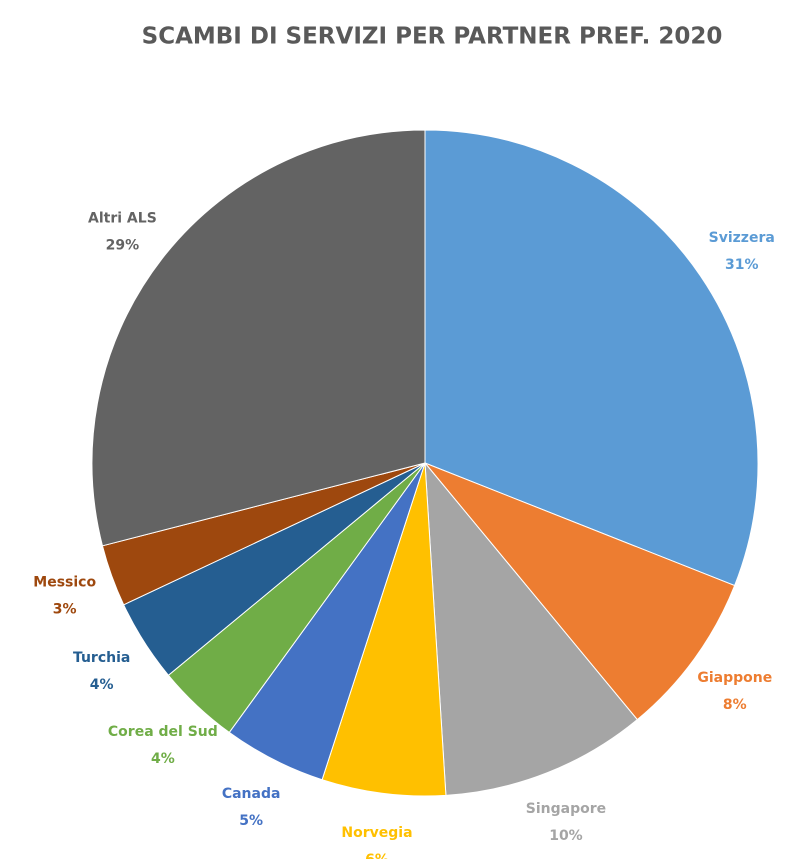  I want to click on slice-value-label: 6%, so click(377, 855).